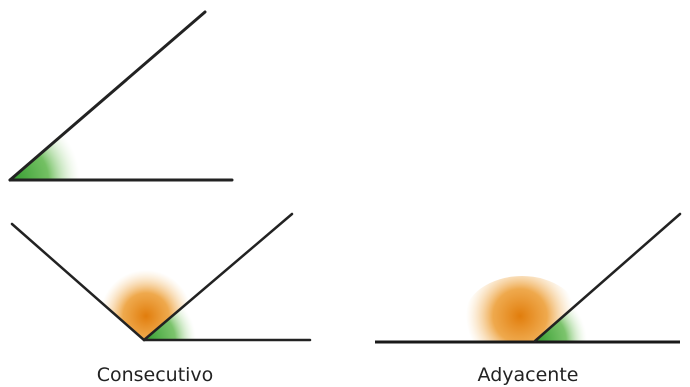 The width and height of the screenshot is (690, 387). I want to click on angle-fill-orange, so click(146, 303).